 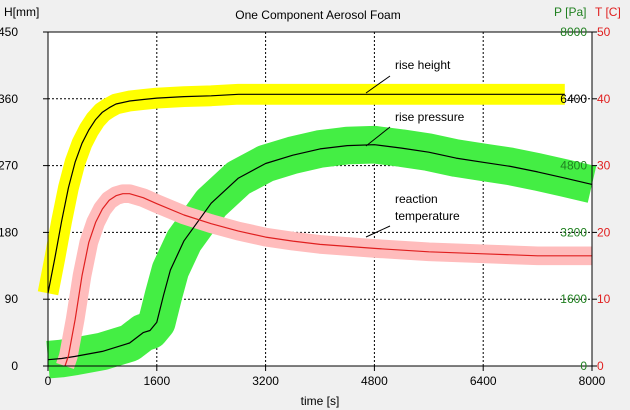 What do you see at coordinates (604, 299) in the screenshot?
I see `y-right-label: 10` at bounding box center [604, 299].